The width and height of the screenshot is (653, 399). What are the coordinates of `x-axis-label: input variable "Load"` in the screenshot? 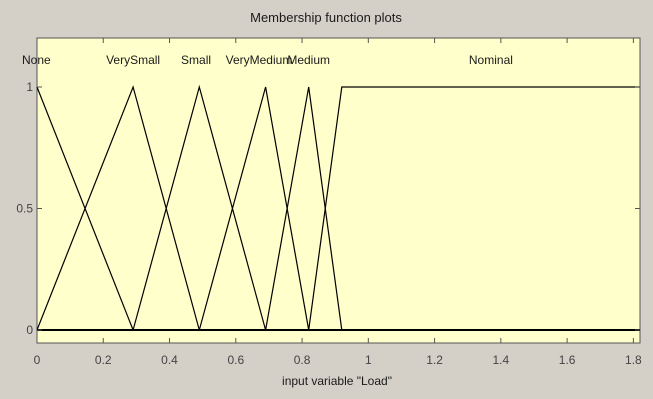 It's located at (337, 381).